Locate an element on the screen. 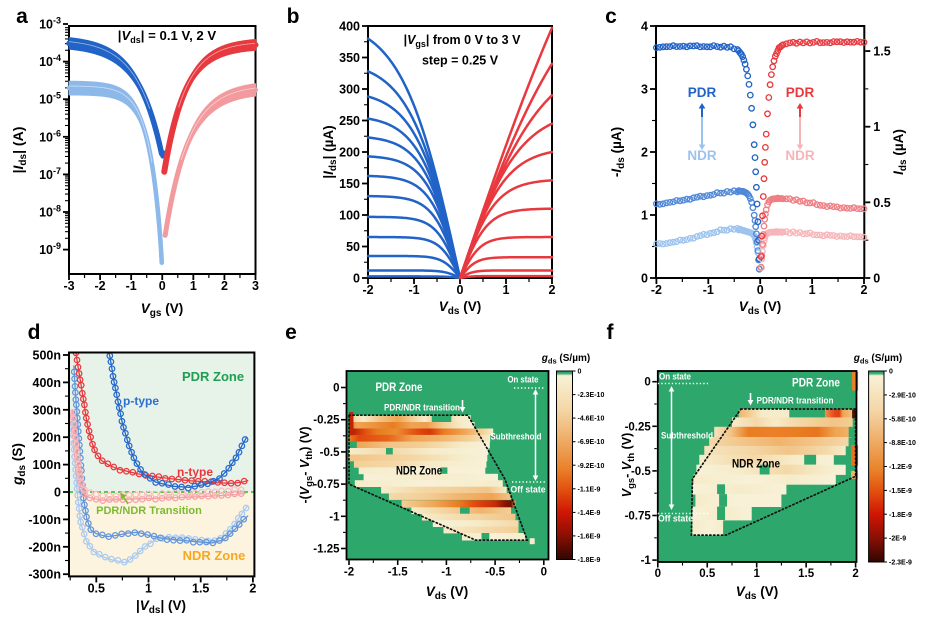  svg-text: -2E-9 is located at coordinates (897, 539).